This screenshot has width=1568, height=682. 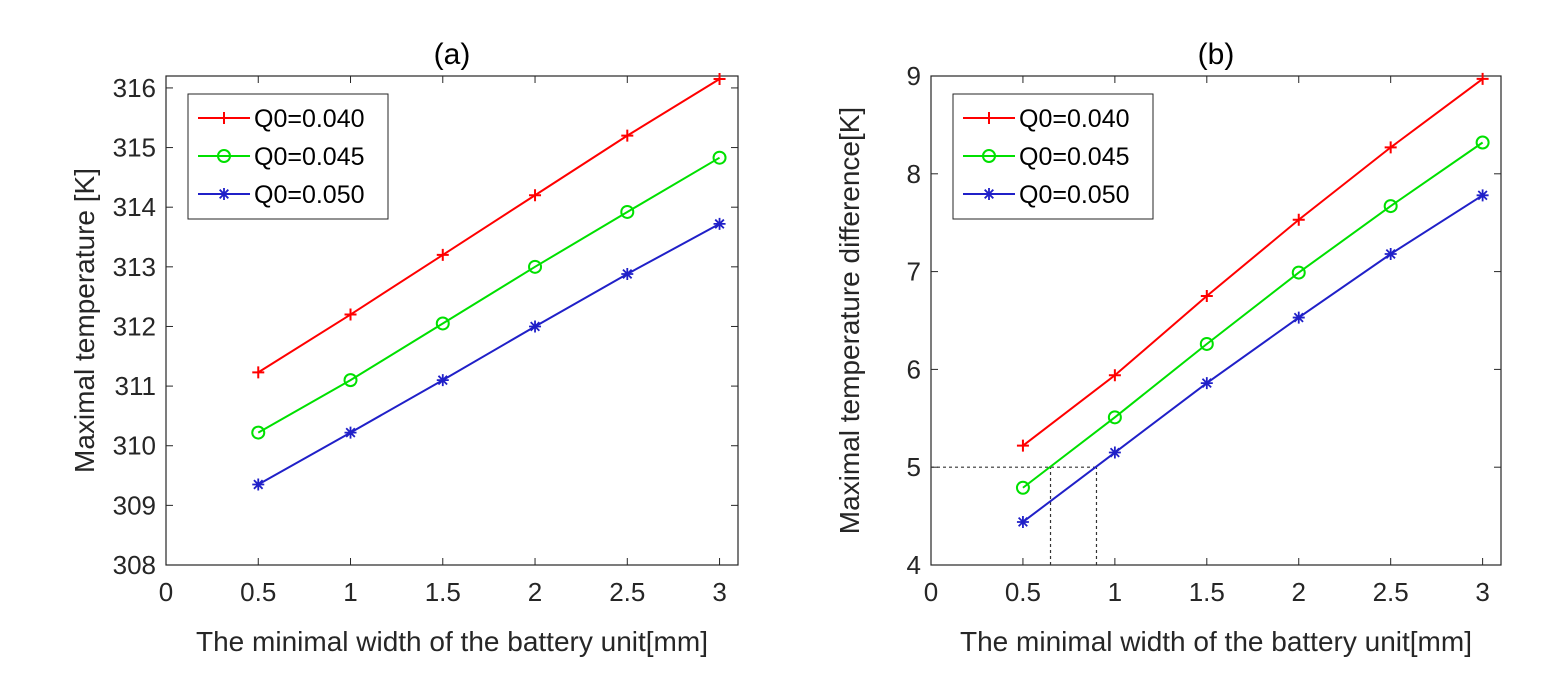 What do you see at coordinates (134, 446) in the screenshot?
I see `y-tick-label: 310` at bounding box center [134, 446].